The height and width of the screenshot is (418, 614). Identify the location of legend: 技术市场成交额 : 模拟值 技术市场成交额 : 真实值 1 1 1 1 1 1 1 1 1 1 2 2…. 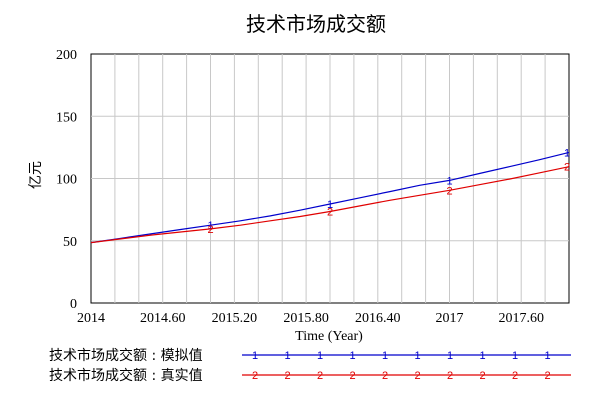
(310, 365).